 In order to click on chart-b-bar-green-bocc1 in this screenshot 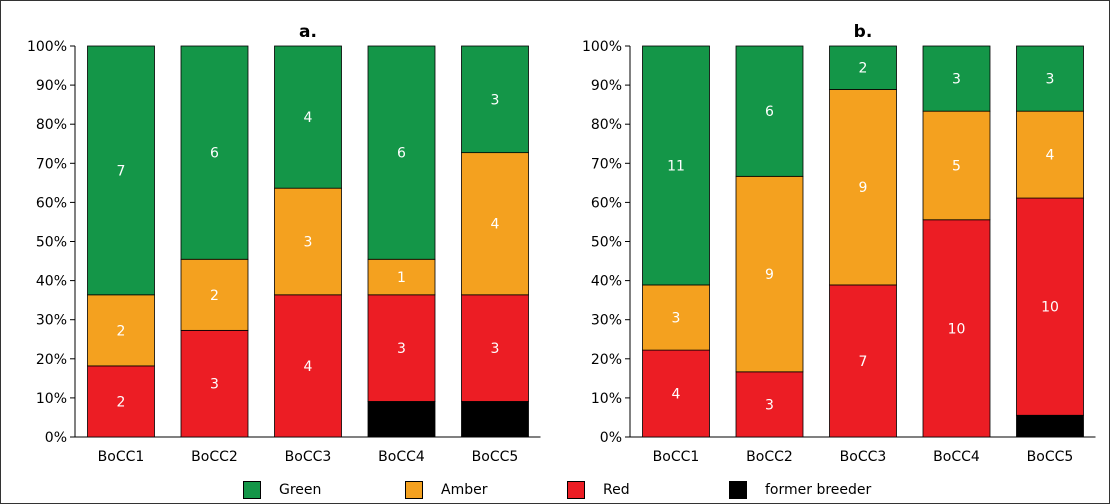, I will do `click(676, 165)`.